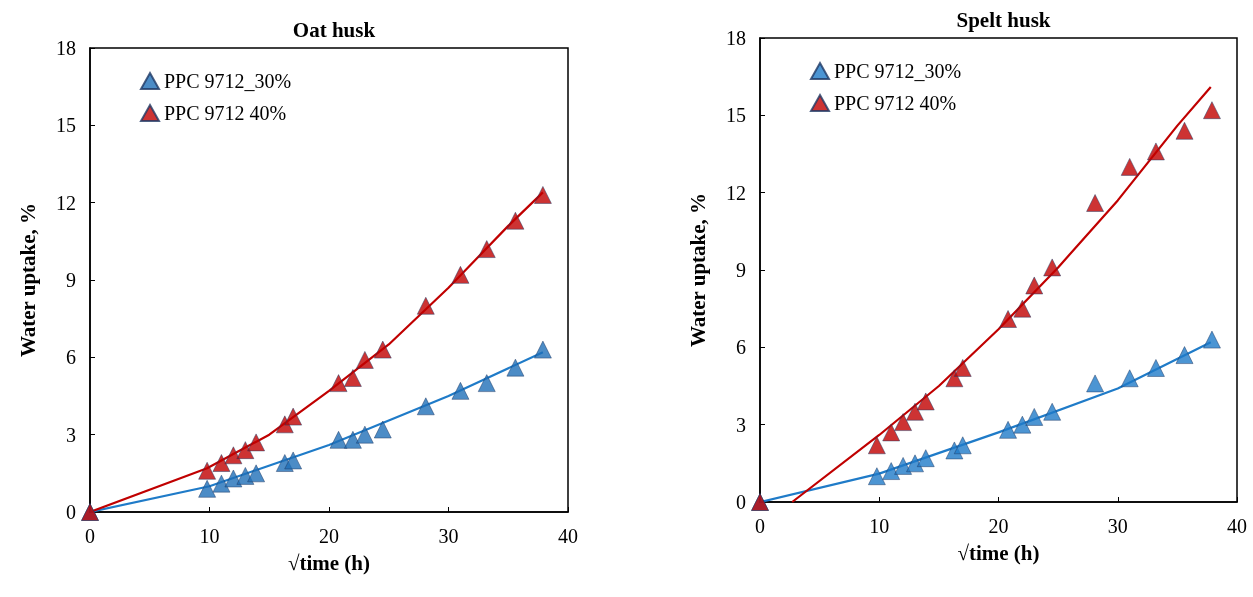 The image size is (1253, 597). What do you see at coordinates (334, 29) in the screenshot?
I see `chart-title: Oat husk` at bounding box center [334, 29].